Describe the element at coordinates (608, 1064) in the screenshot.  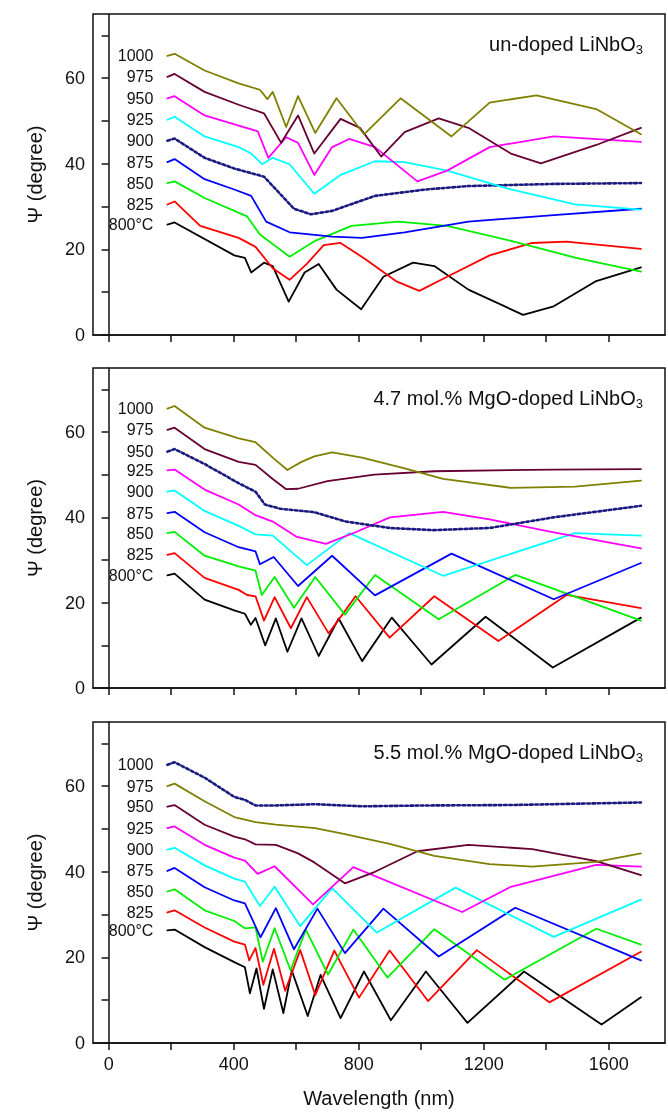
I see `x-tick-label: 1600` at that location.